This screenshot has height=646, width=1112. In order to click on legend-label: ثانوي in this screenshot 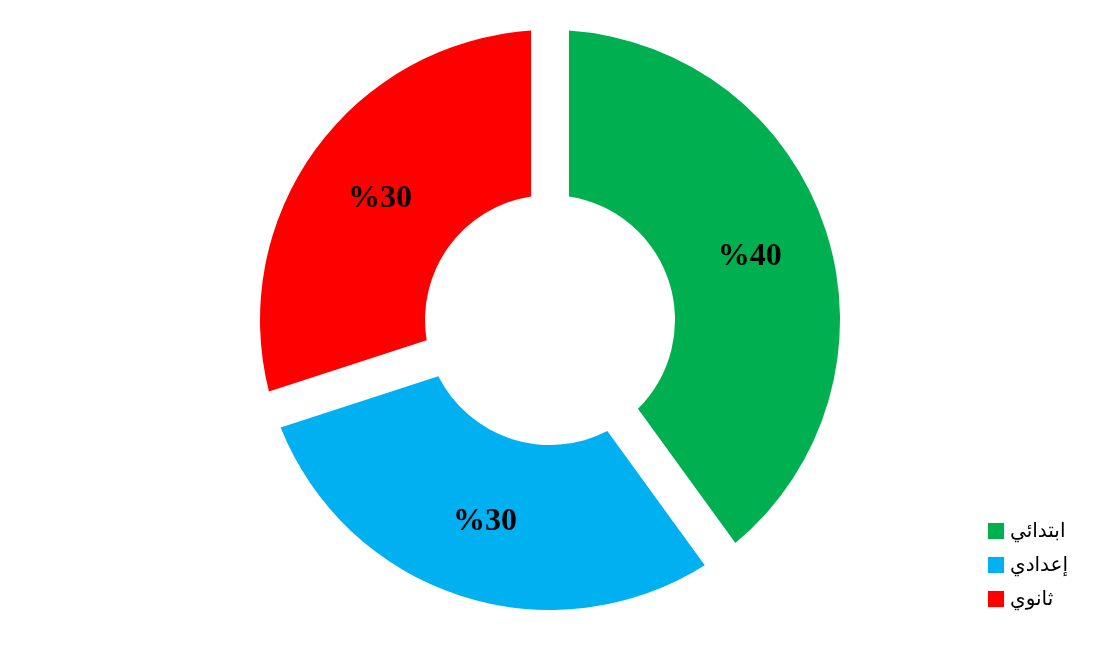, I will do `click(1032, 598)`.